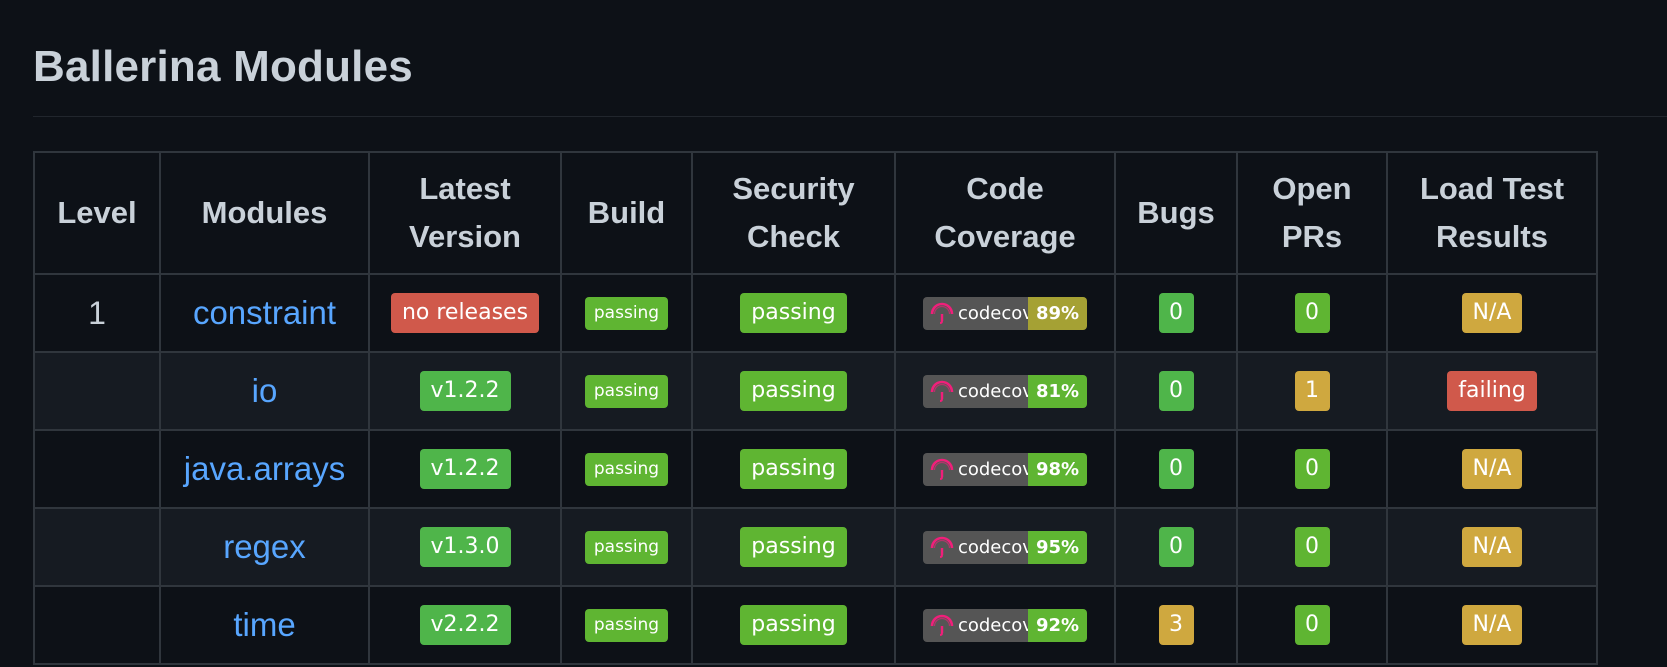 This screenshot has height=667, width=1667. I want to click on title-divider, so click(850, 116).